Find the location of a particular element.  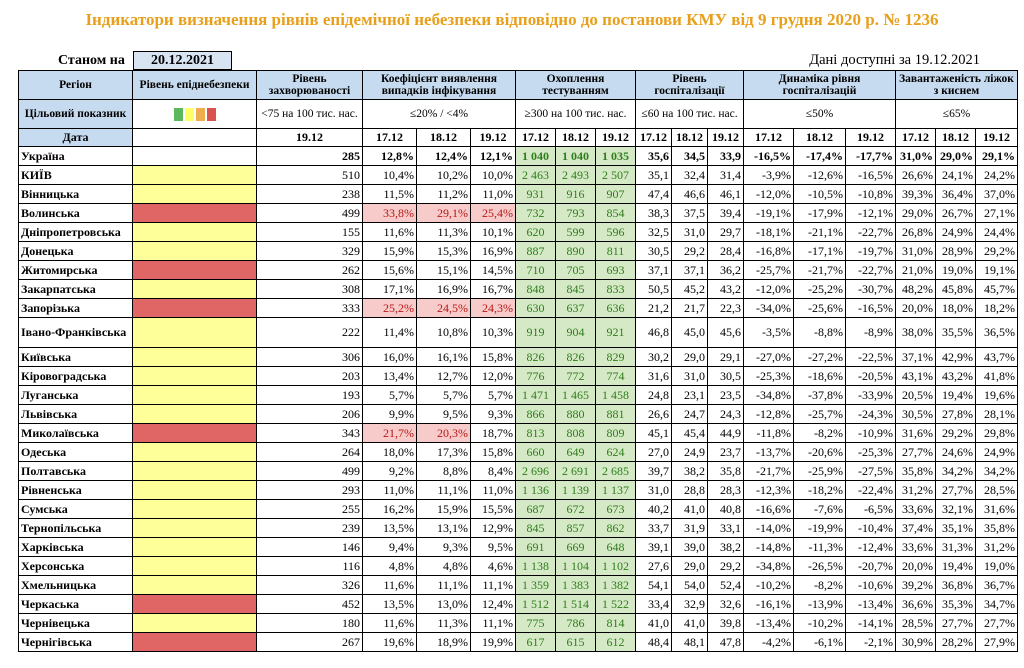

testing-value: 710 is located at coordinates (535, 270).